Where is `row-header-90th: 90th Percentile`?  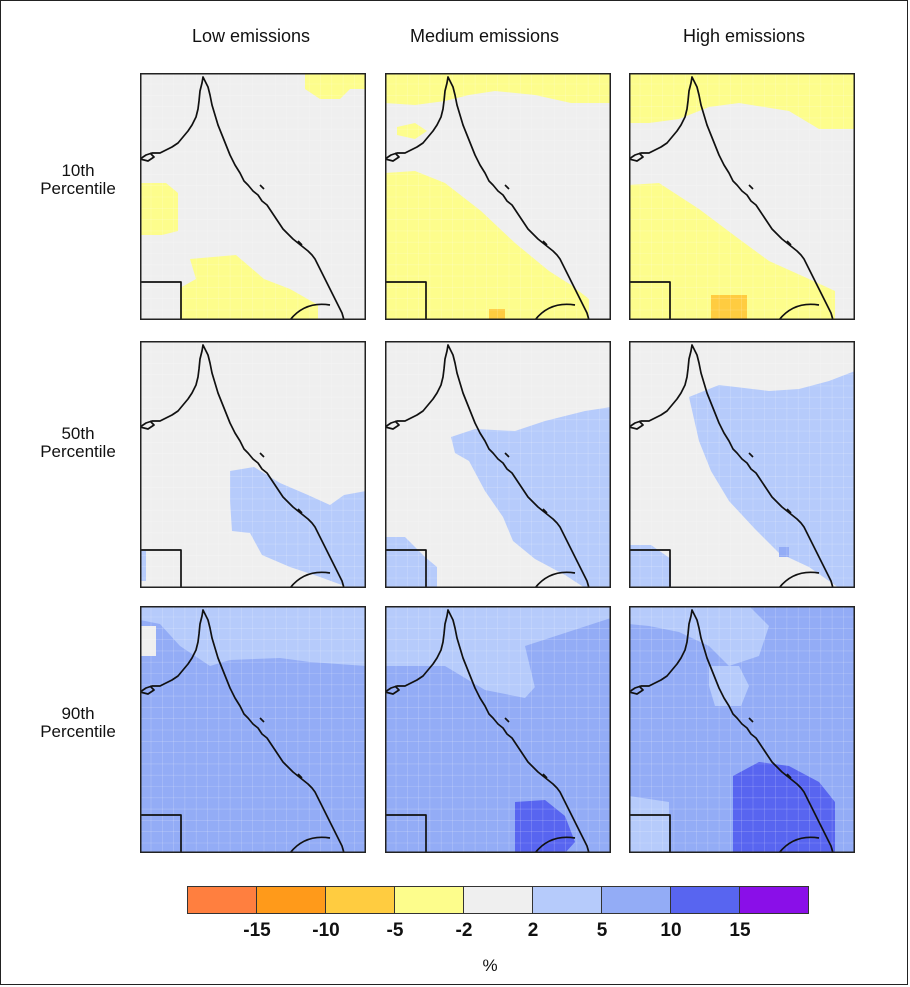 row-header-90th: 90th Percentile is located at coordinates (78, 723).